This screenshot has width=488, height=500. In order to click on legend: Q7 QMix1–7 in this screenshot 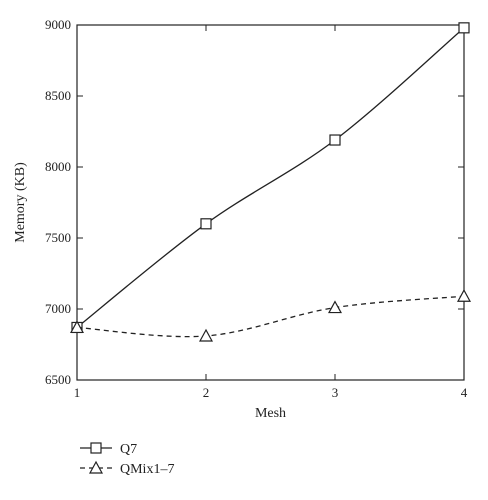, I will do `click(127, 459)`.